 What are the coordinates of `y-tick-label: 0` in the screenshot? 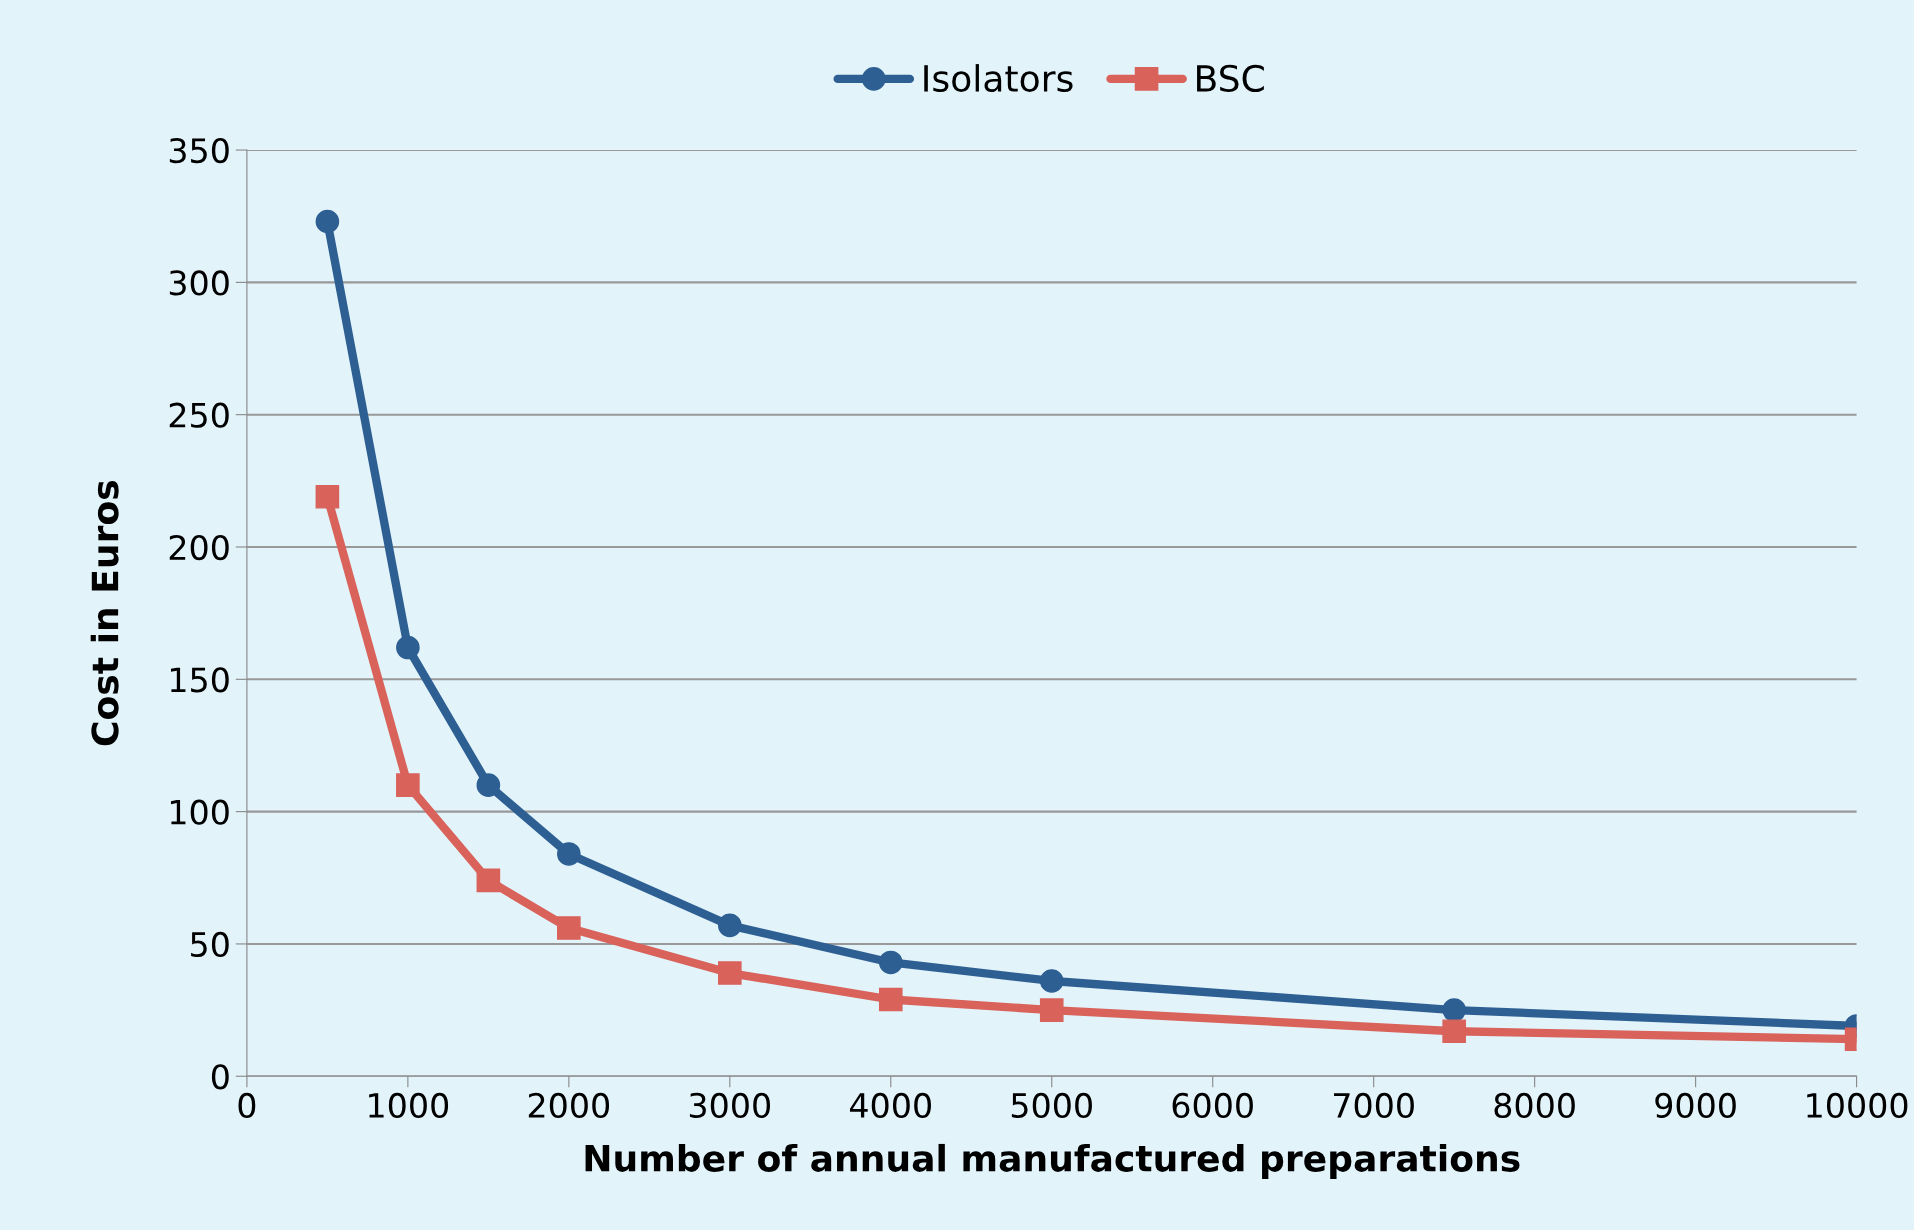 It's located at (220, 1077).